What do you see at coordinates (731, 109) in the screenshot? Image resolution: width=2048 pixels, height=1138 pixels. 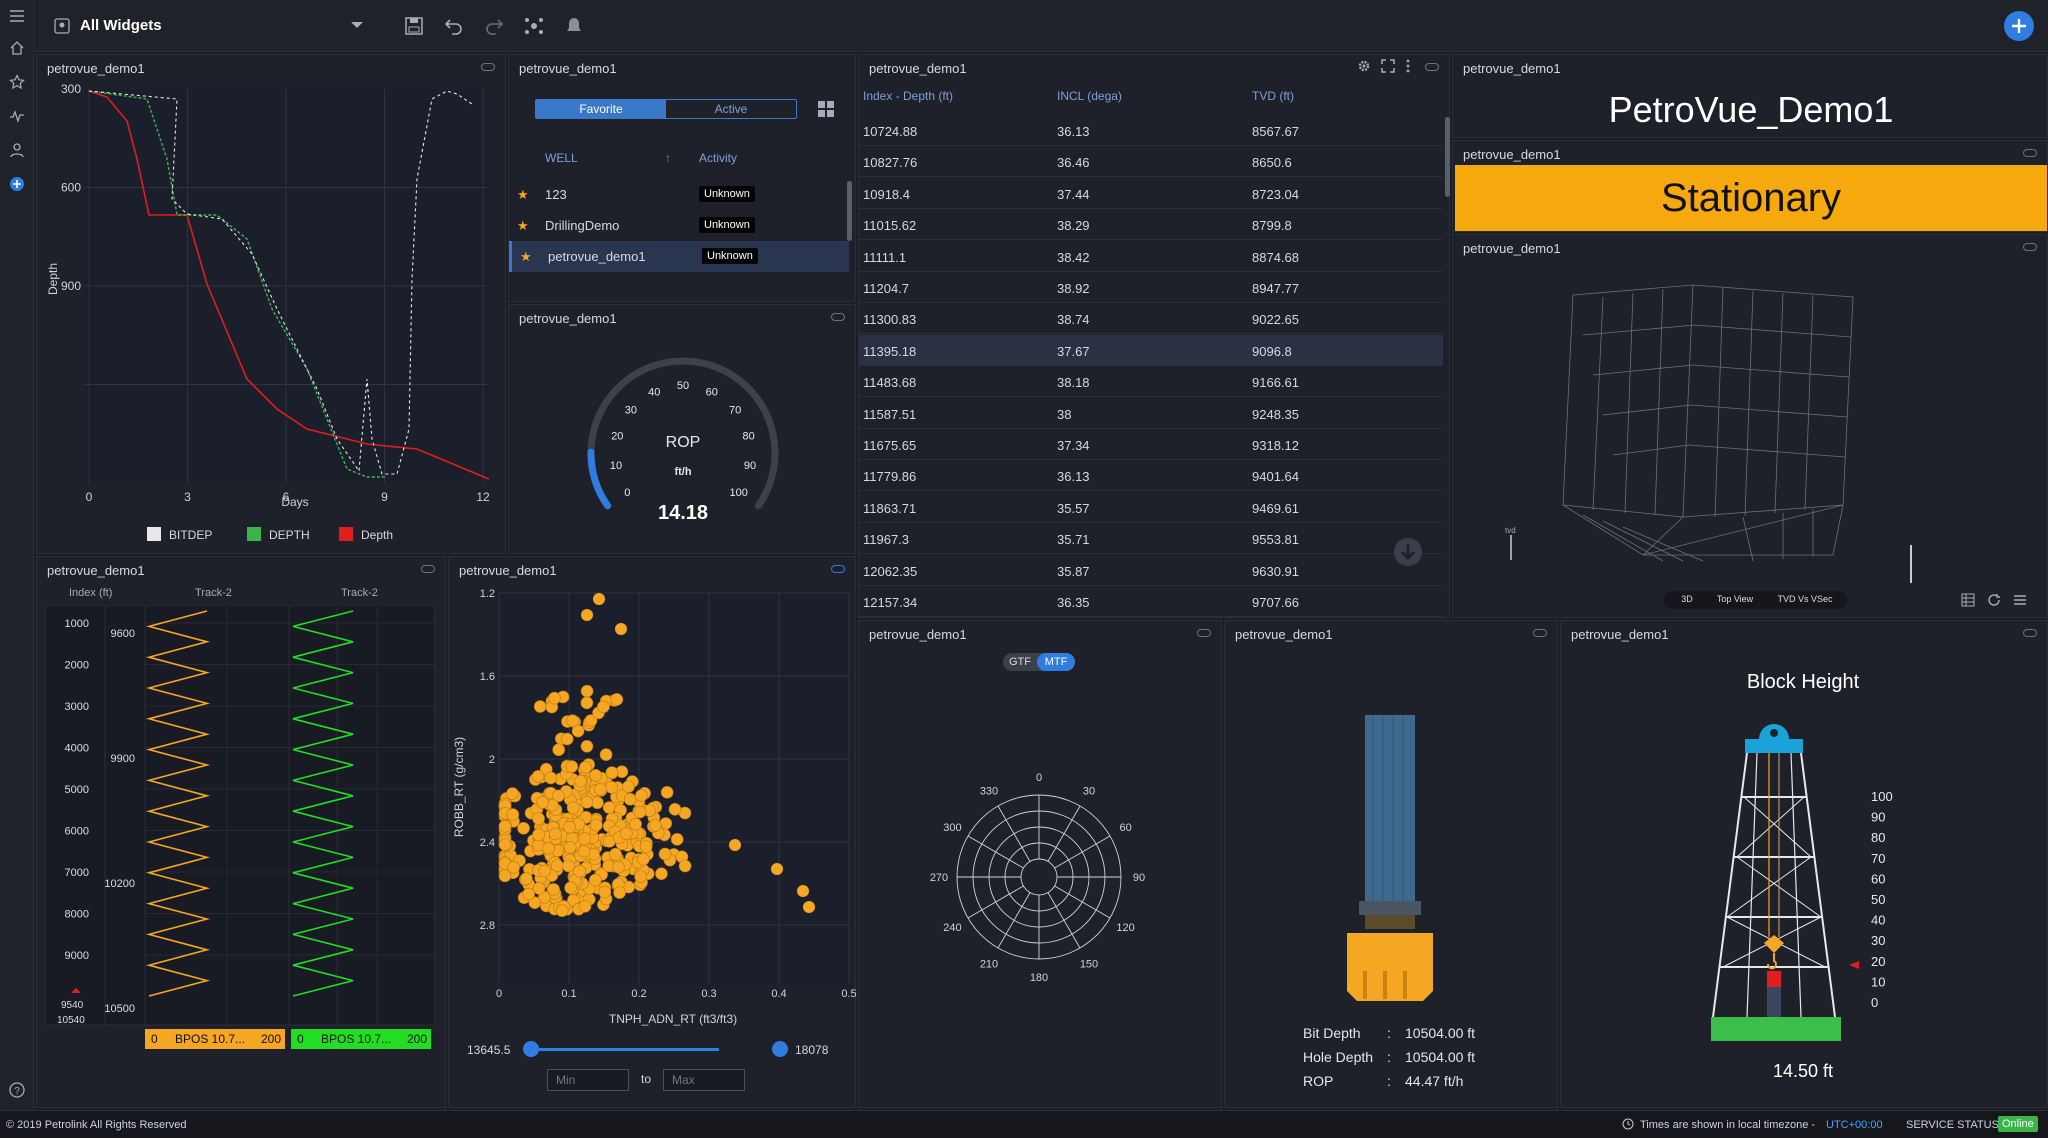 I see `tab-active: Active` at bounding box center [731, 109].